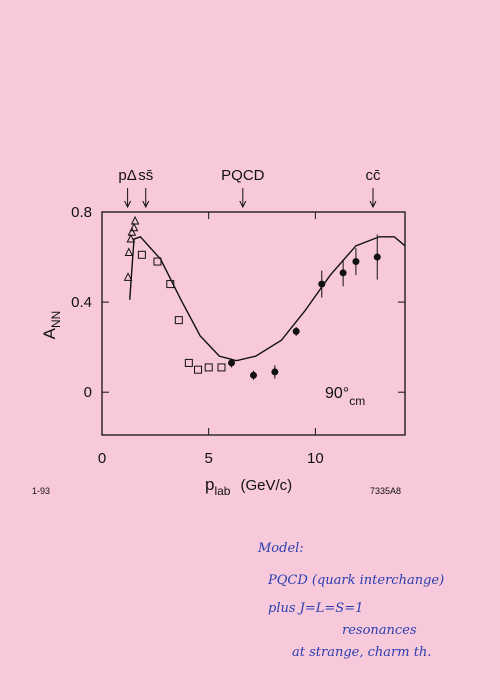  I want to click on y-tick-label: 0.8, so click(81, 212).